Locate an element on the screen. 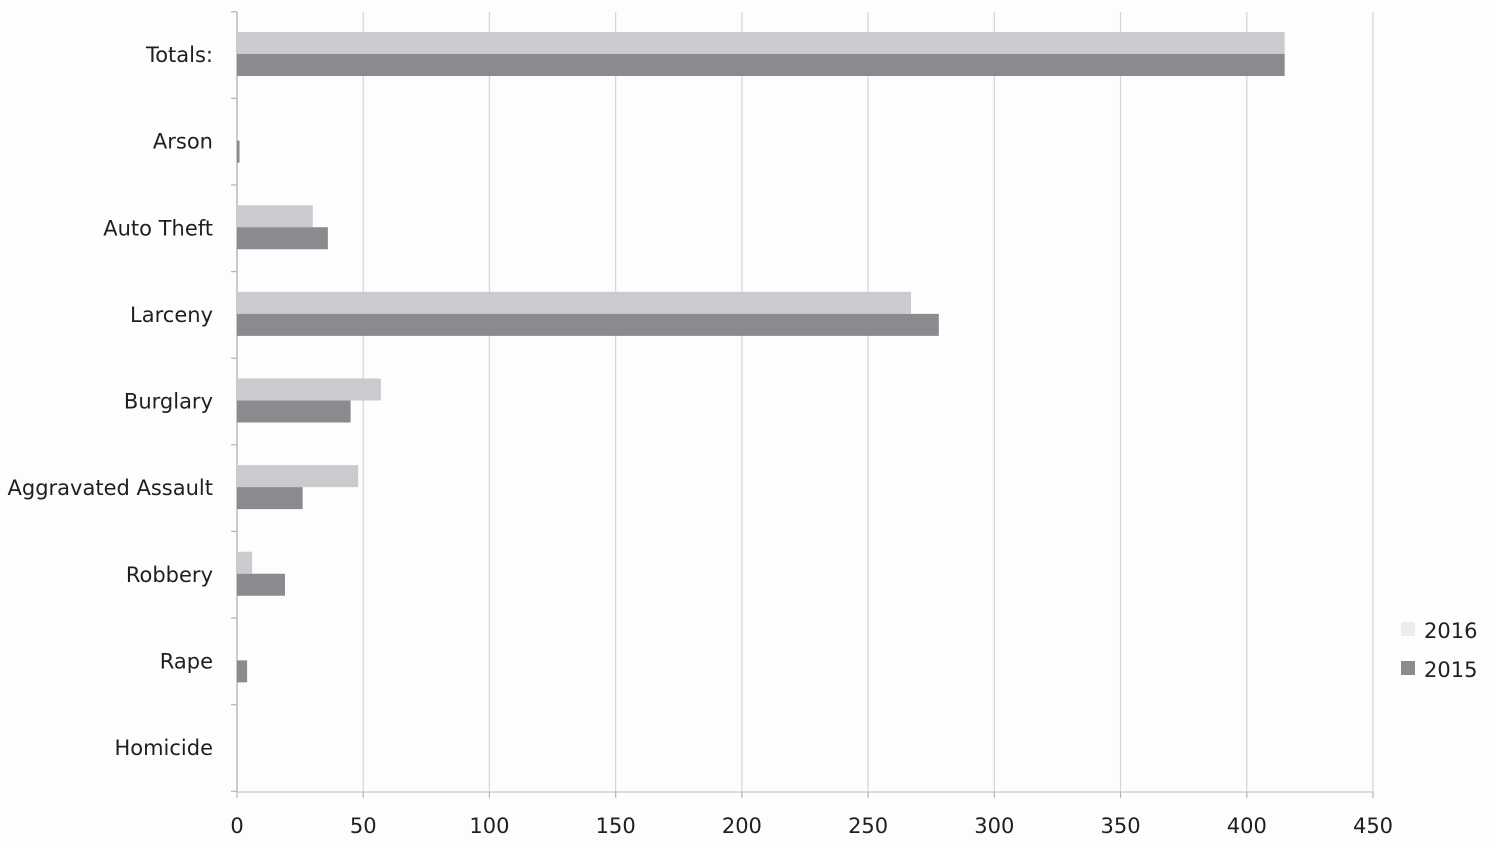 The height and width of the screenshot is (846, 1495). category-label: Auto Theft is located at coordinates (158, 228).